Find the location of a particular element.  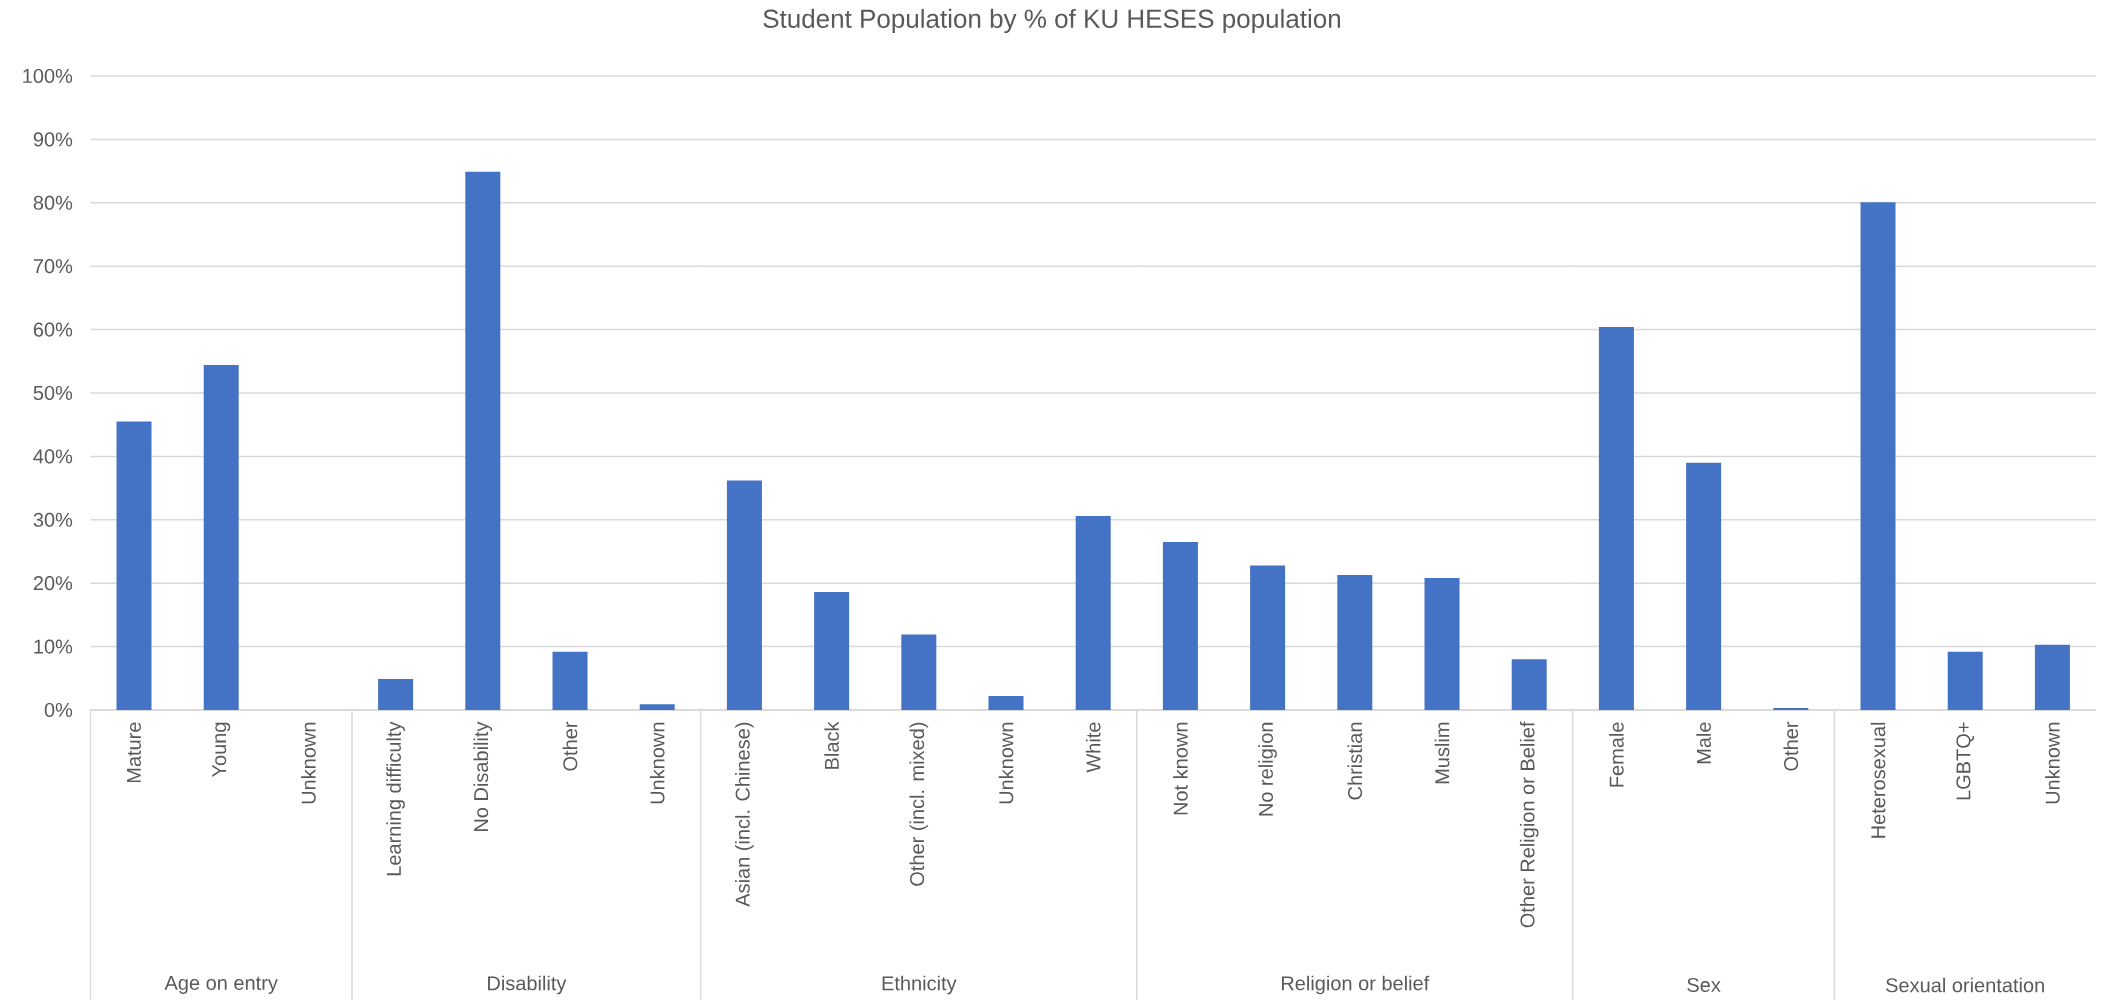

x-axis-title: Disability is located at coordinates (527, 985).